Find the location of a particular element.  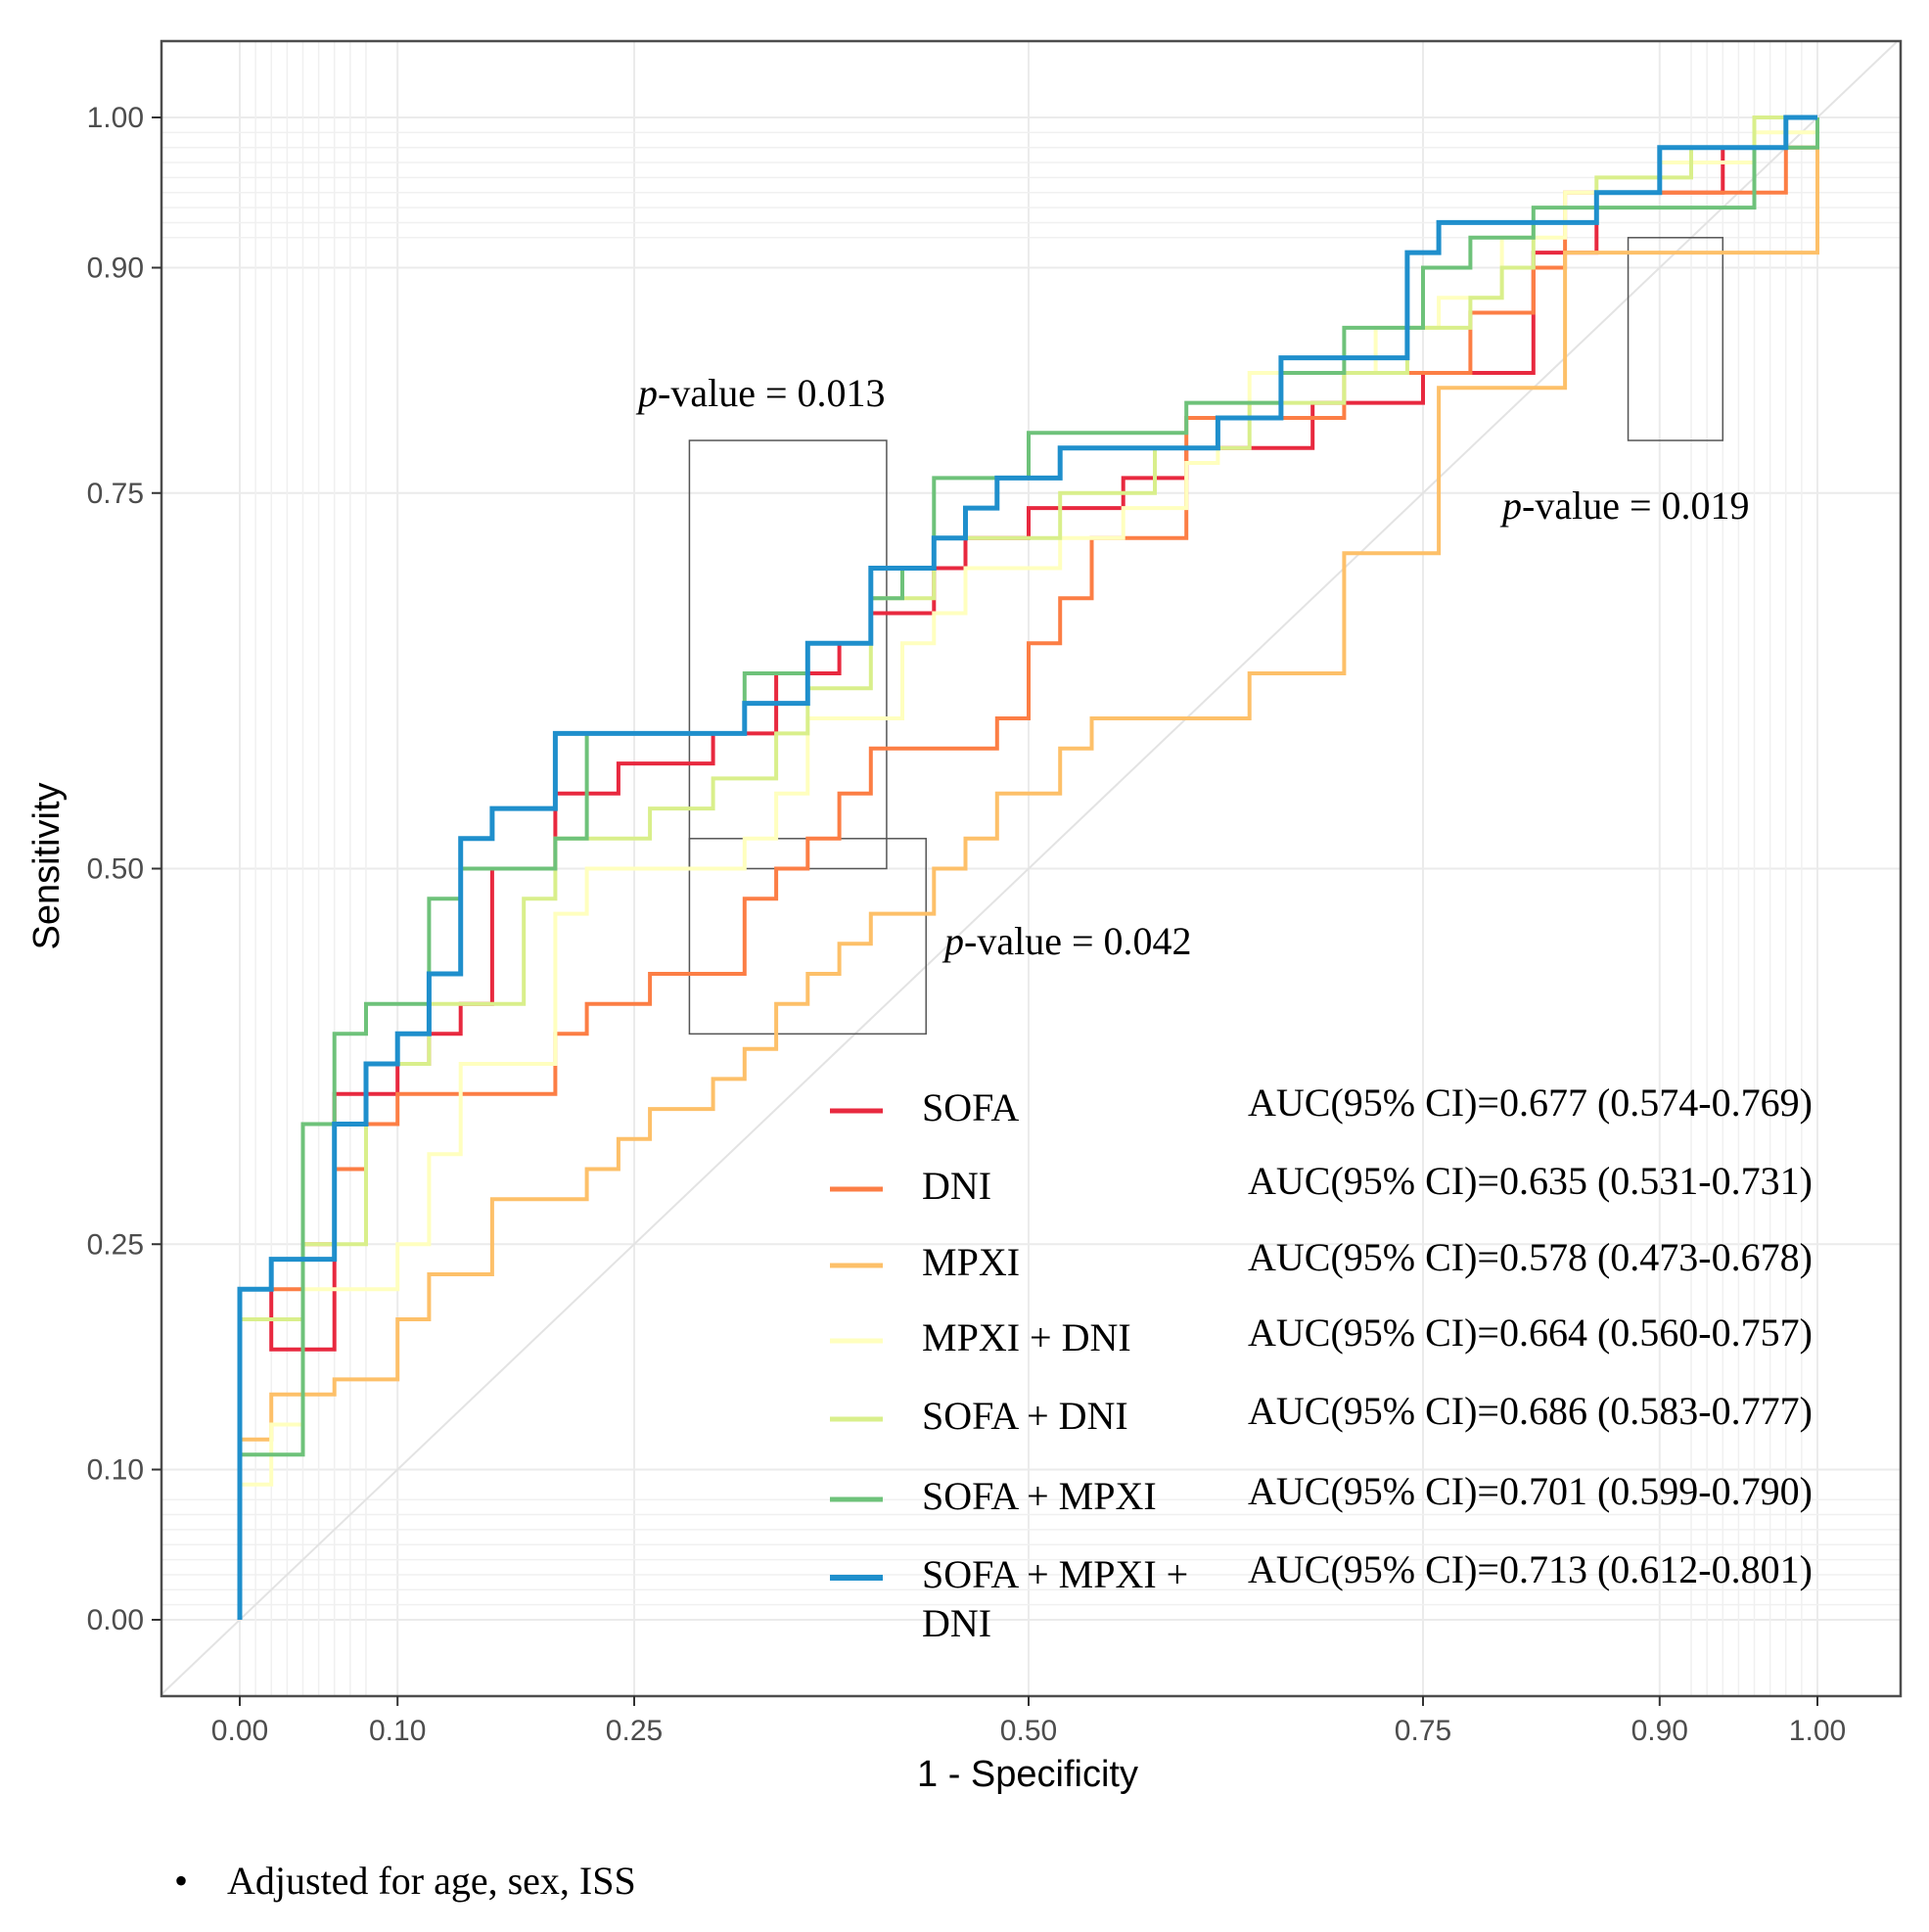

annotation-label-p013: p-value = 0.013 is located at coordinates (760, 393).